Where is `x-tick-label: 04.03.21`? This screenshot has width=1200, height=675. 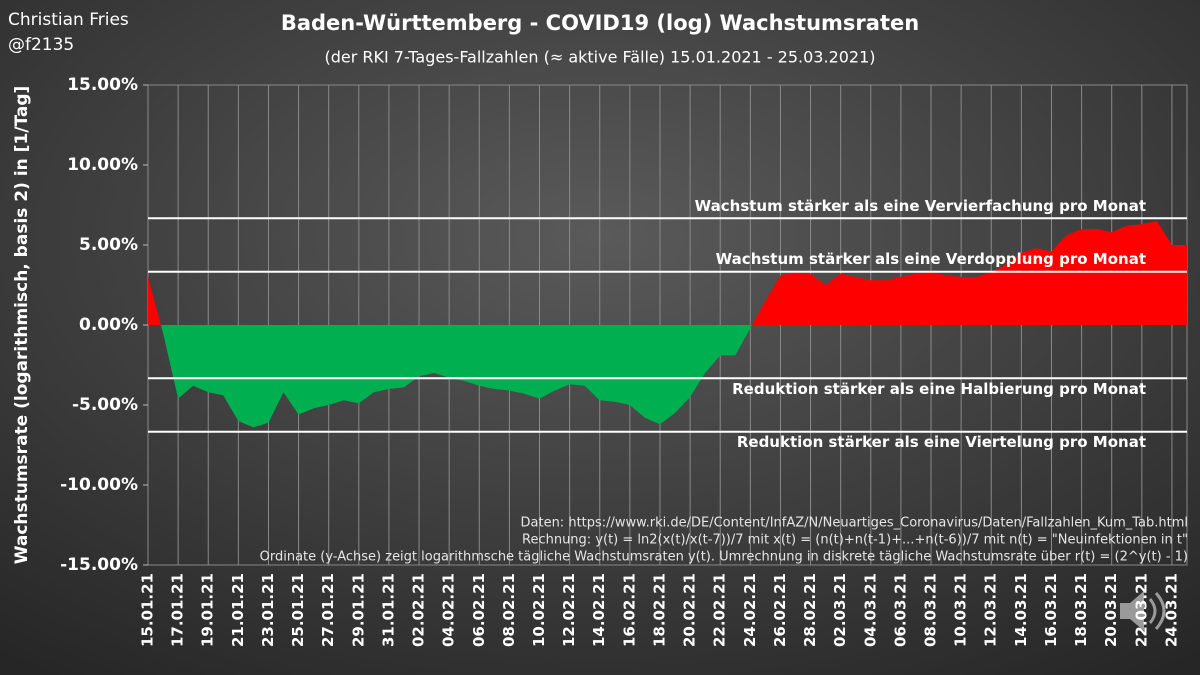
x-tick-label: 04.03.21 is located at coordinates (870, 610).